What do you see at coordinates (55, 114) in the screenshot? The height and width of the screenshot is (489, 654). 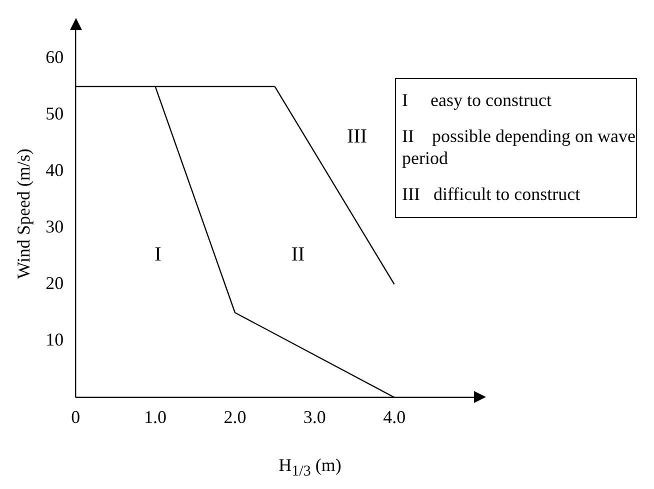 I see `y-tick-label: 50` at bounding box center [55, 114].